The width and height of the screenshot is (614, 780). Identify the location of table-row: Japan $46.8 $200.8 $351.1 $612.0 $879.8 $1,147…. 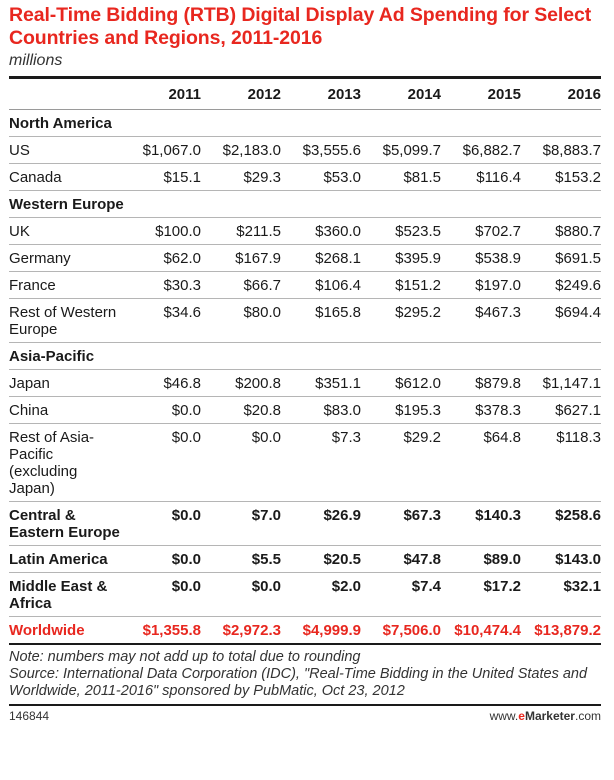
(305, 383).